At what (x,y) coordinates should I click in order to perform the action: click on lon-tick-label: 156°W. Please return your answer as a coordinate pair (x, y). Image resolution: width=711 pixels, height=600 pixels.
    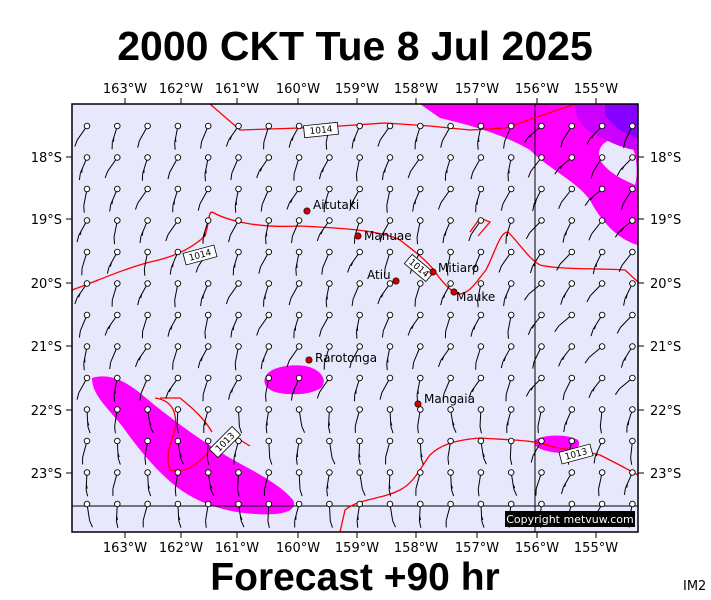
    Looking at the image, I should click on (537, 89).